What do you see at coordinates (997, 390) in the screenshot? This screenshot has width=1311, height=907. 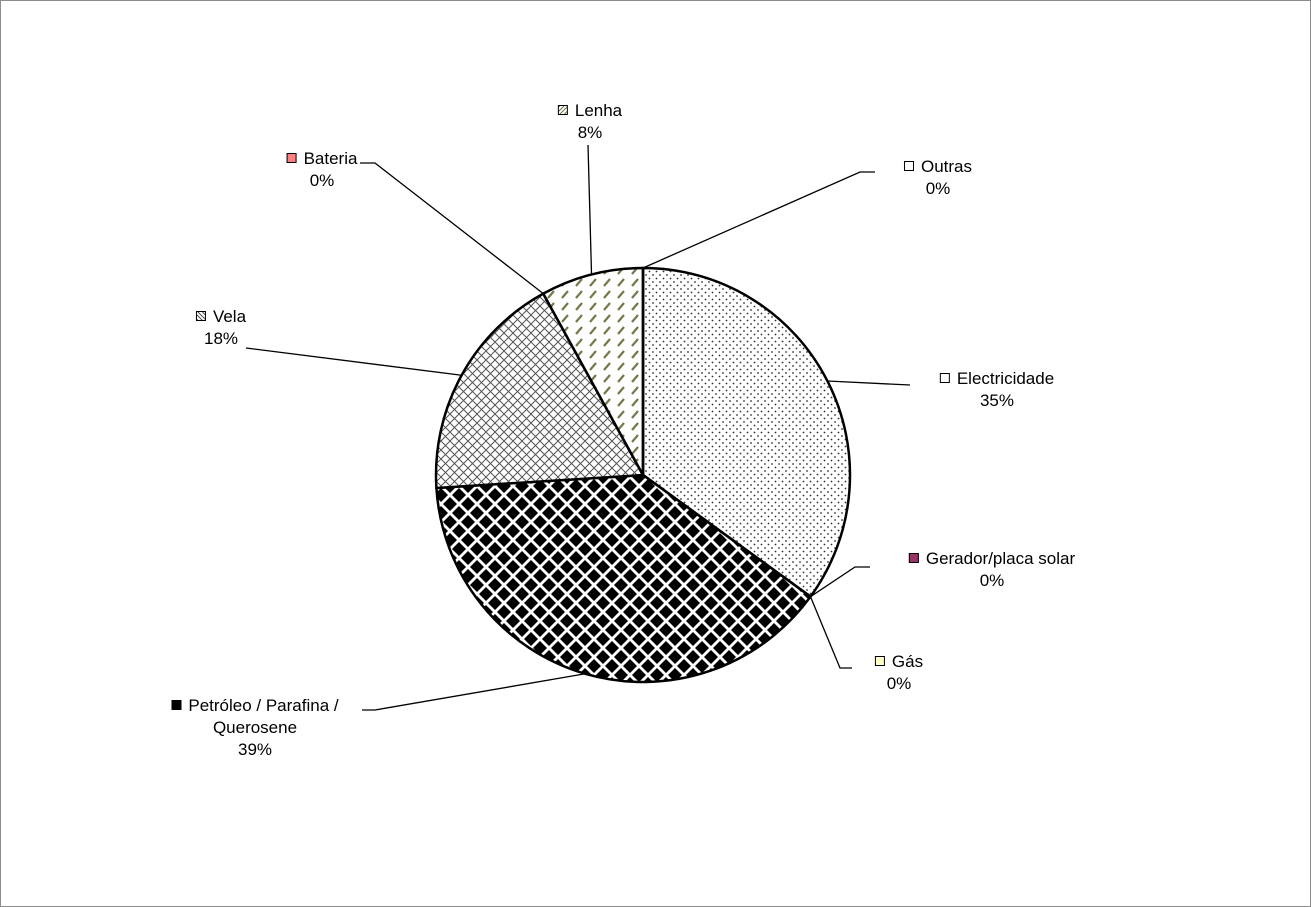 I see `slice-label: Electricidade 35%` at bounding box center [997, 390].